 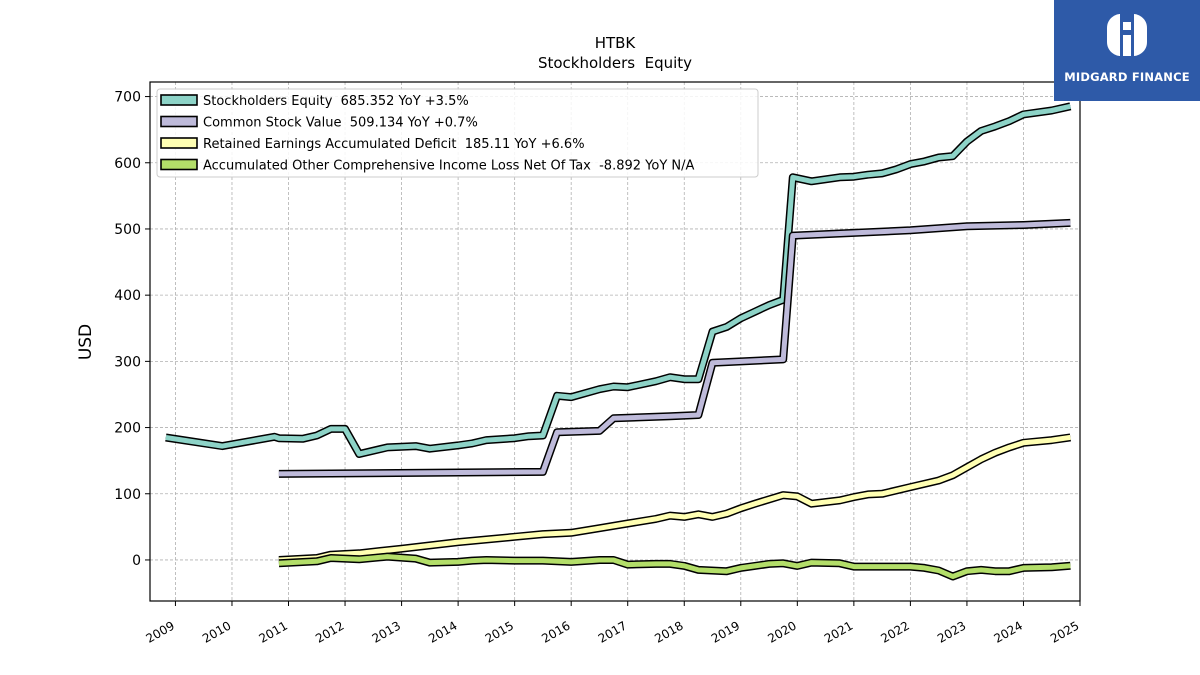 I want to click on x-tick-label: 2014, so click(x=442, y=631).